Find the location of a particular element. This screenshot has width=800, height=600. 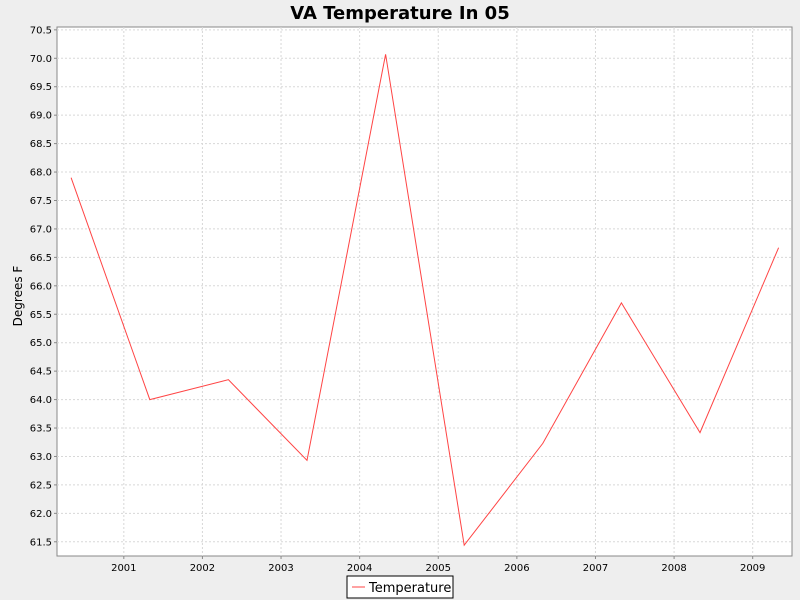

y-tick-label: 69.5 is located at coordinates (41, 87).